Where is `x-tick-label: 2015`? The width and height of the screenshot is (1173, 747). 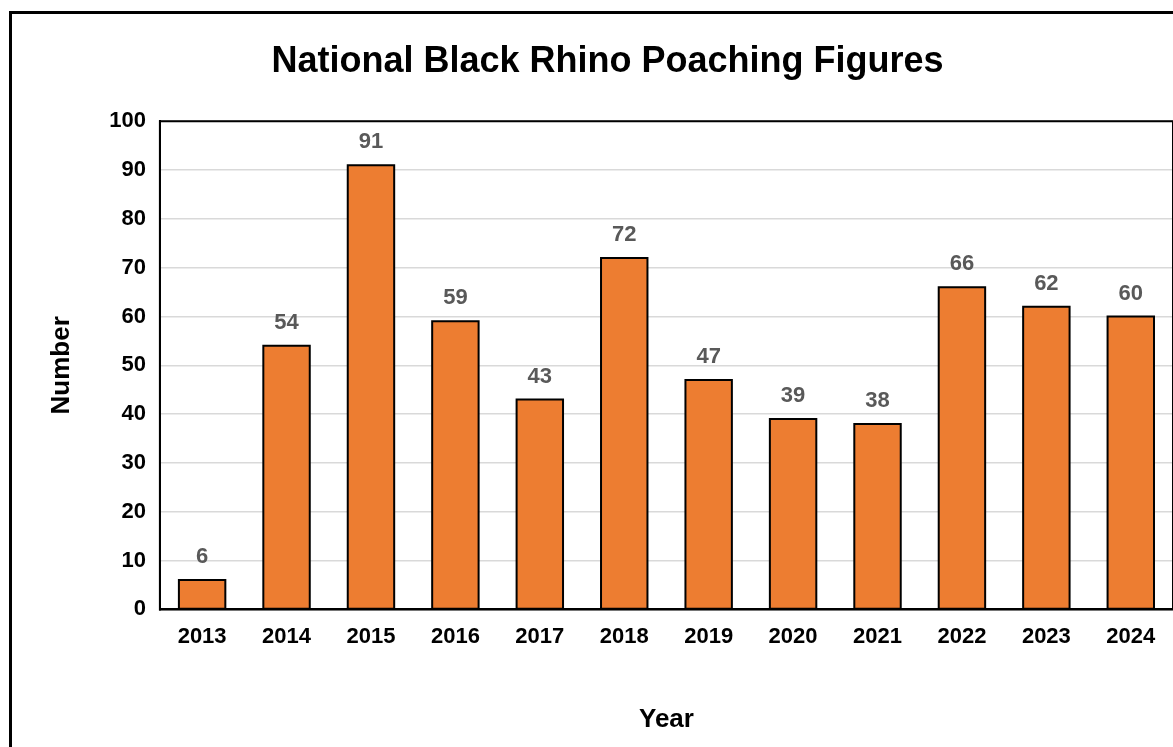
x-tick-label: 2015 is located at coordinates (371, 635).